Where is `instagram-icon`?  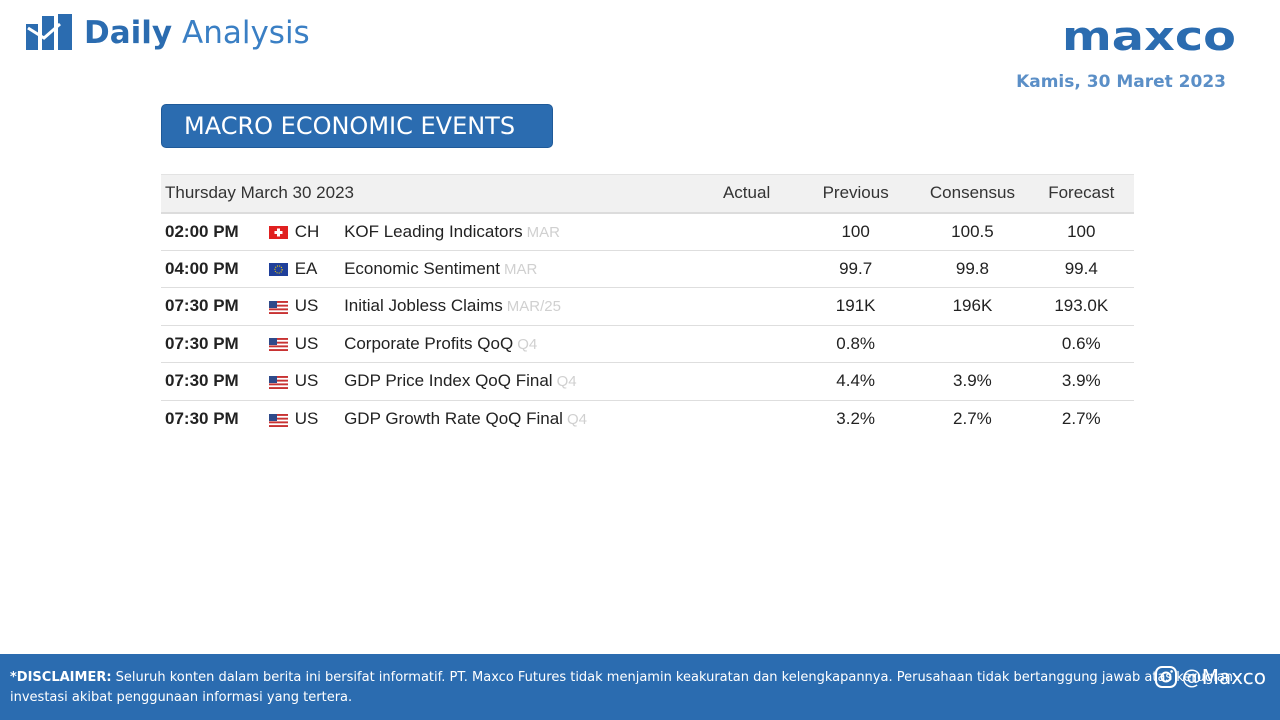
instagram-icon is located at coordinates (1165, 677).